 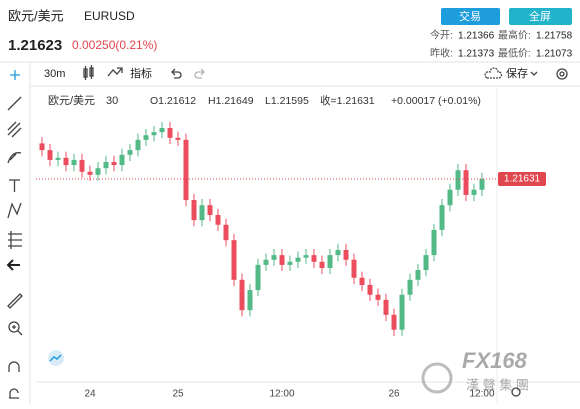 I want to click on stat-value: 1.21366, so click(x=476, y=36).